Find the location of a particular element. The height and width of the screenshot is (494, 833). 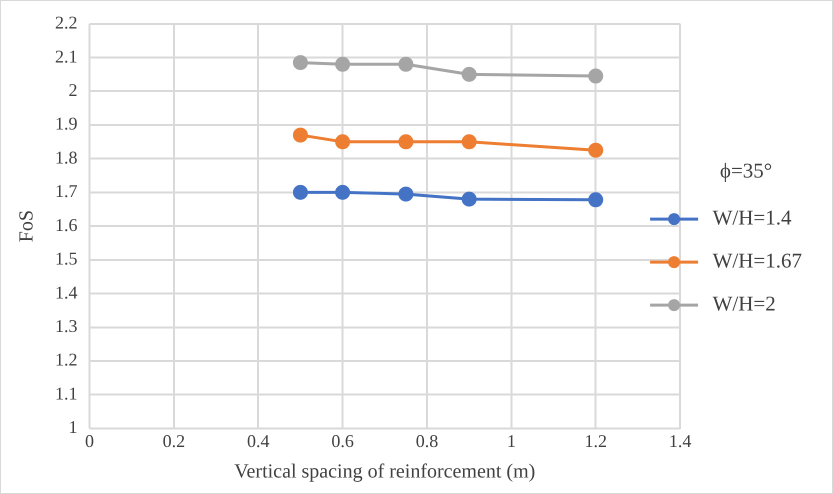

y-tick-label: 1.4 is located at coordinates (66, 292).